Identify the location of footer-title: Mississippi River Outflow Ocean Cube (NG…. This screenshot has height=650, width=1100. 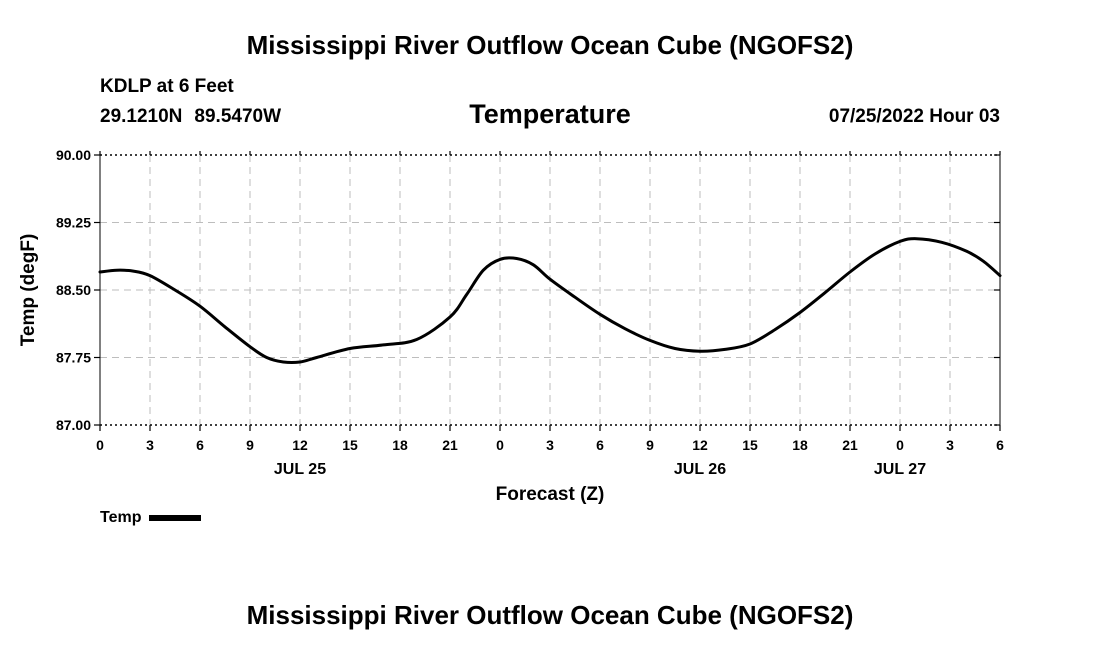
(550, 615).